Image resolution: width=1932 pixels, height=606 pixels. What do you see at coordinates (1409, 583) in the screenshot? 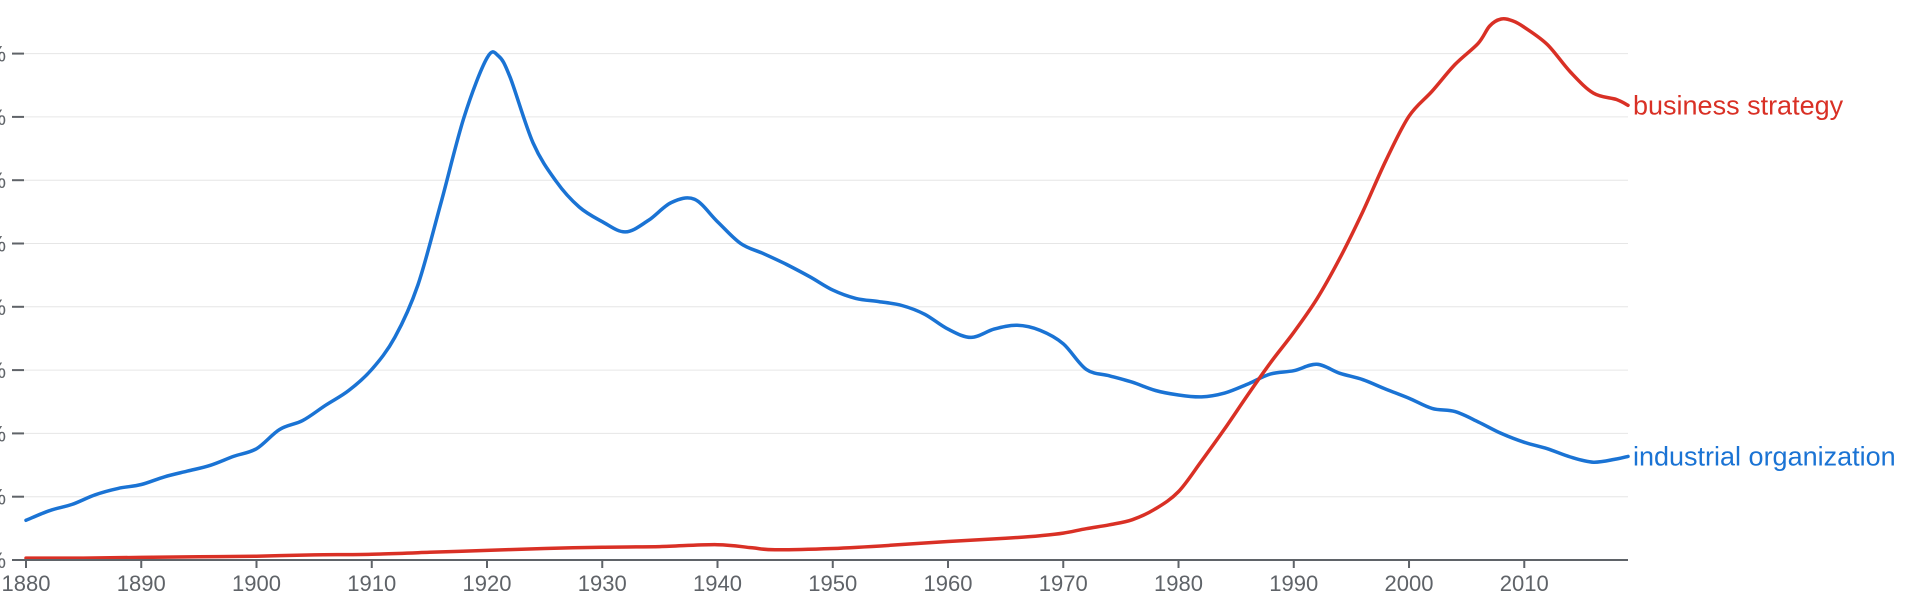
I see `x-tick-label: 2000` at bounding box center [1409, 583].